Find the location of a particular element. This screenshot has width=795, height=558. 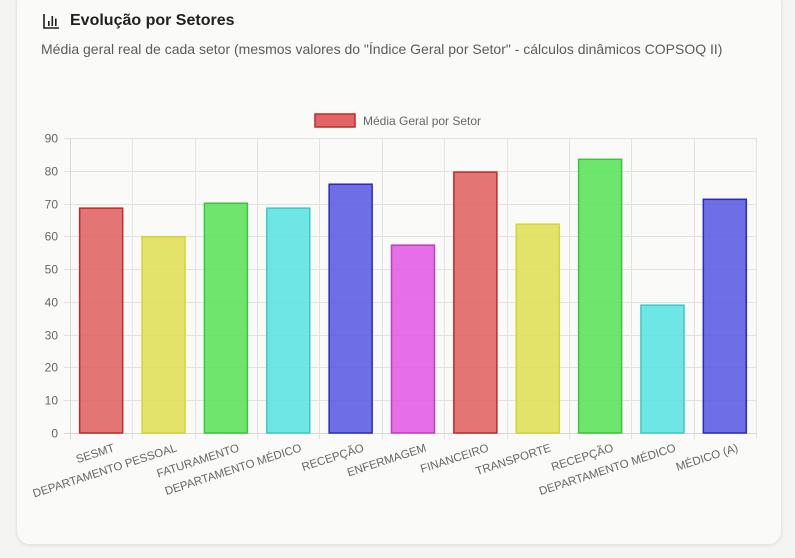

y-tick-label: 60 is located at coordinates (52, 237).